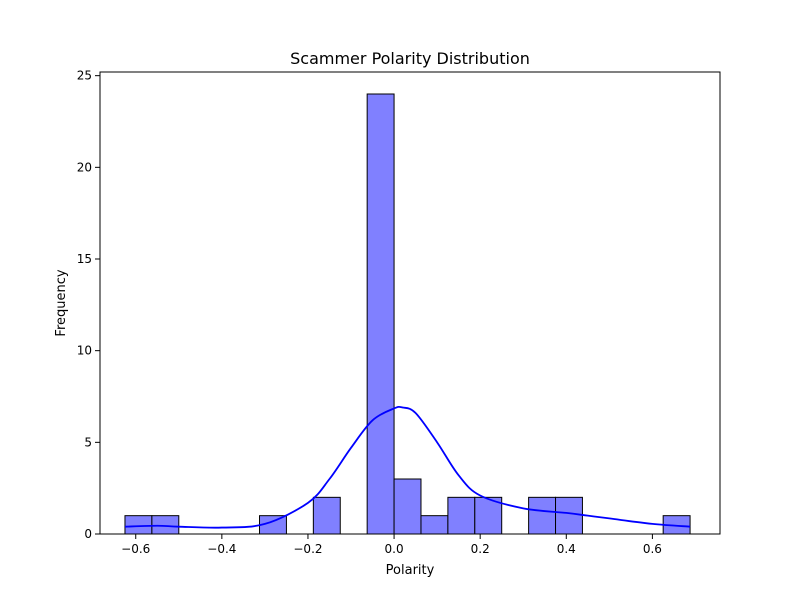 The height and width of the screenshot is (600, 800). I want to click on kde-curve, so click(407, 467).